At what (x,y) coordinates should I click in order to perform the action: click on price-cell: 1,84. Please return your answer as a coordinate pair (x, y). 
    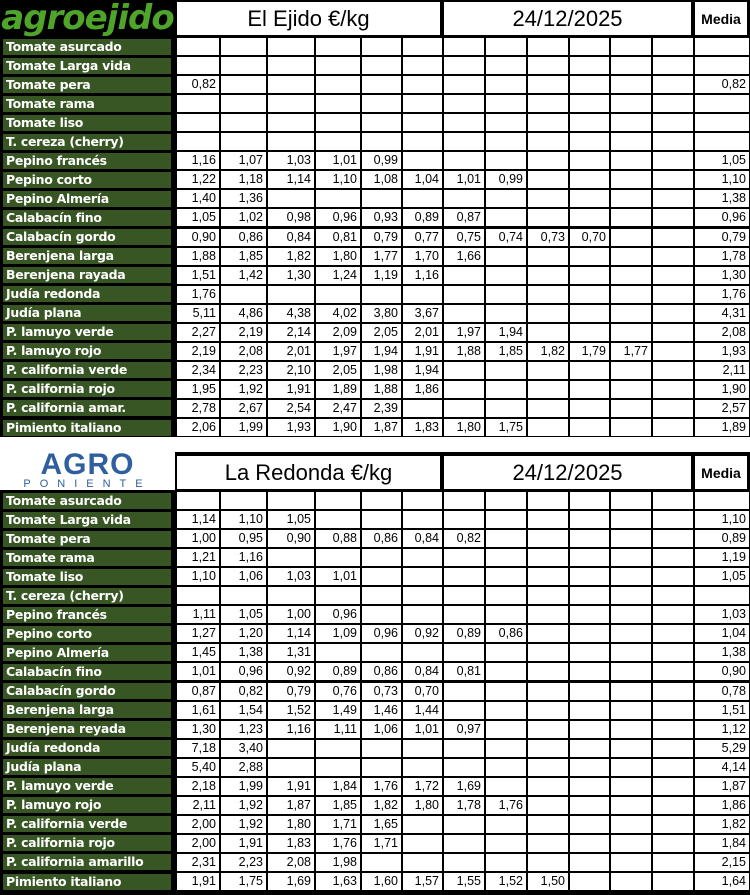
    Looking at the image, I should click on (338, 786).